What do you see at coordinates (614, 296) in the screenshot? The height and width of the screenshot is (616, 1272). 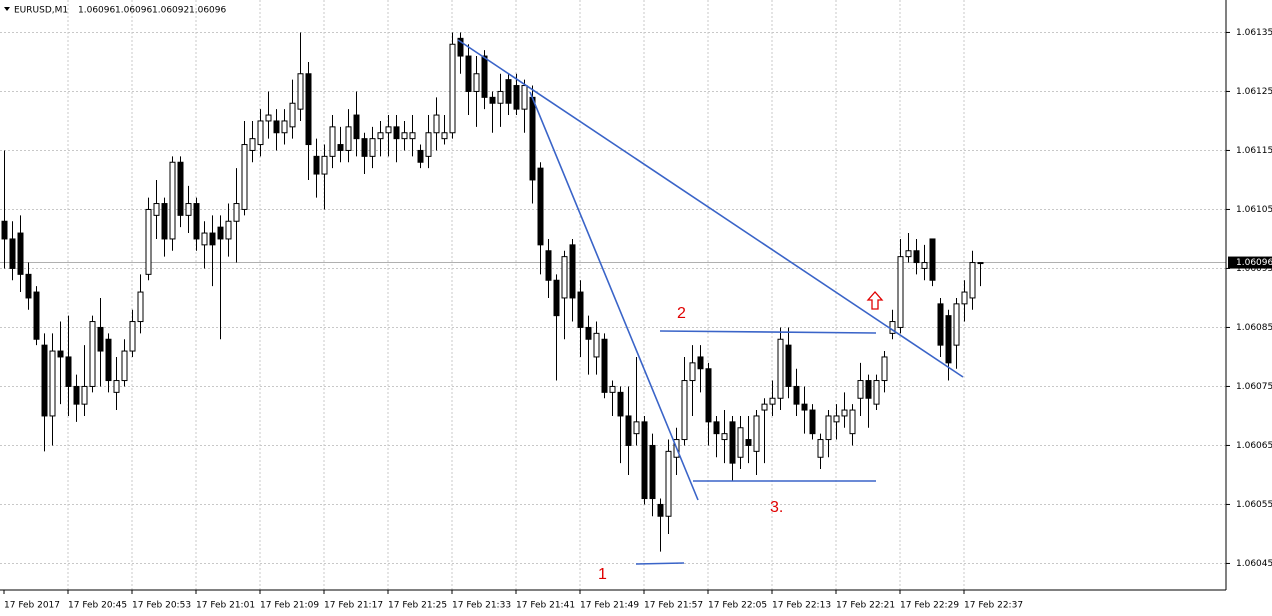 I see `trend-line` at bounding box center [614, 296].